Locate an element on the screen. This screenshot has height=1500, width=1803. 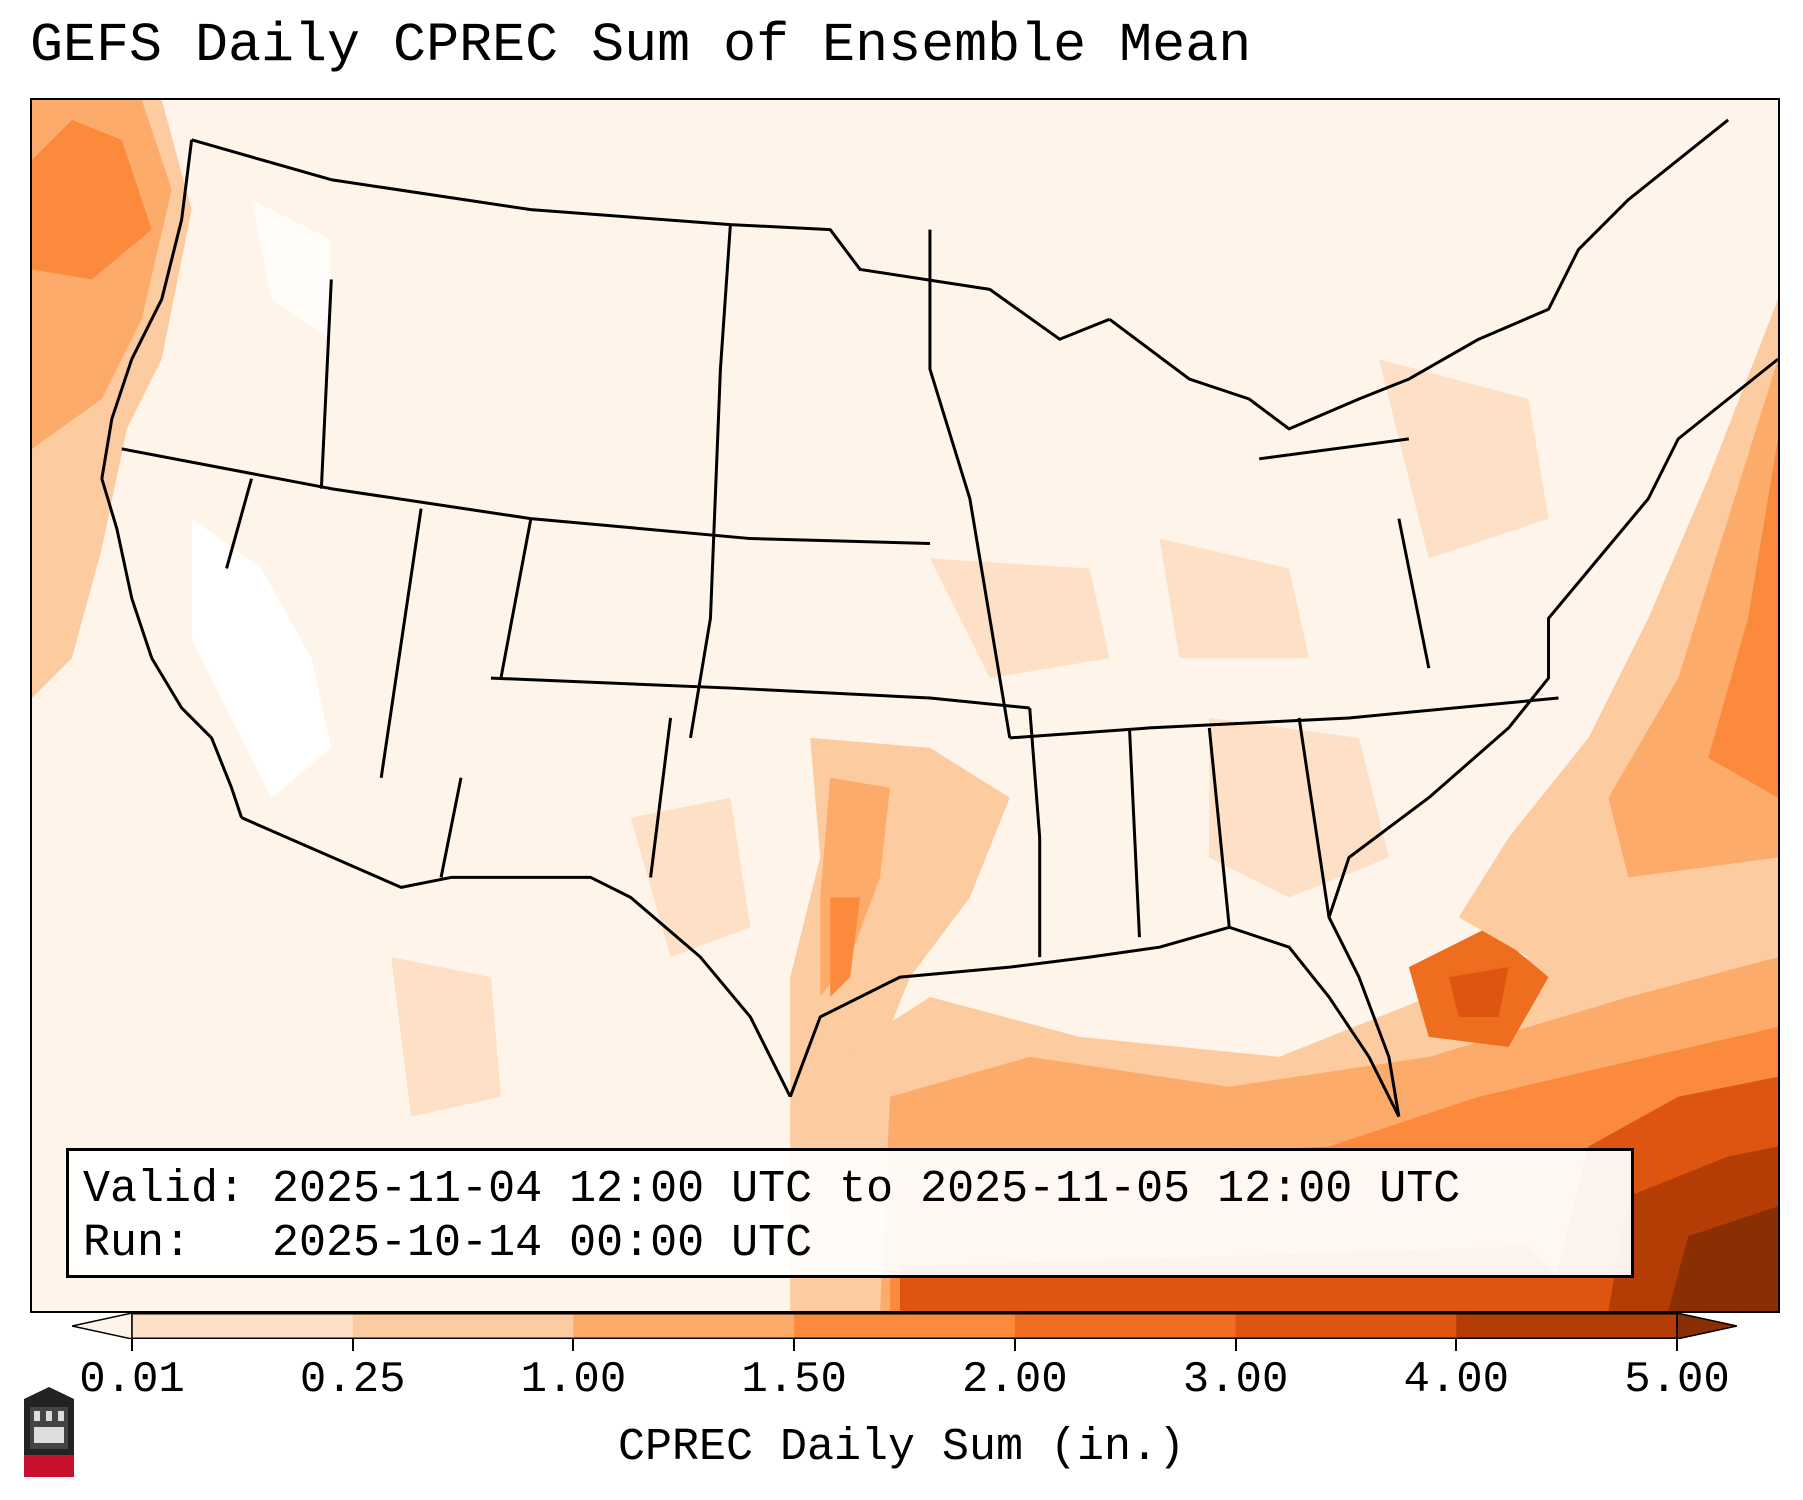
colorbar-extend-low is located at coordinates (102, 1326).